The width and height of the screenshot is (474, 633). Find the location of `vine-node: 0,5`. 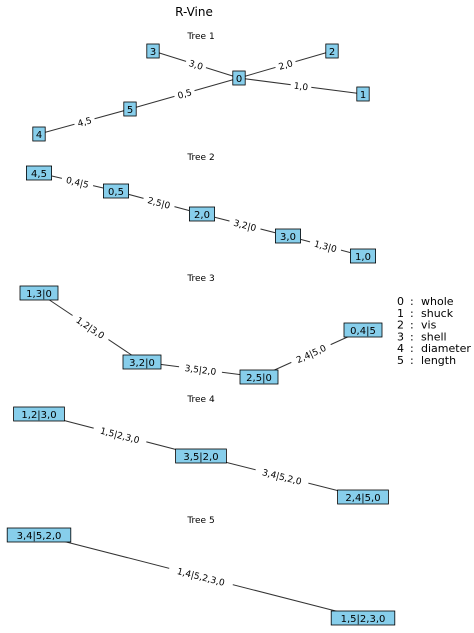

vine-node: 0,5 is located at coordinates (116, 191).